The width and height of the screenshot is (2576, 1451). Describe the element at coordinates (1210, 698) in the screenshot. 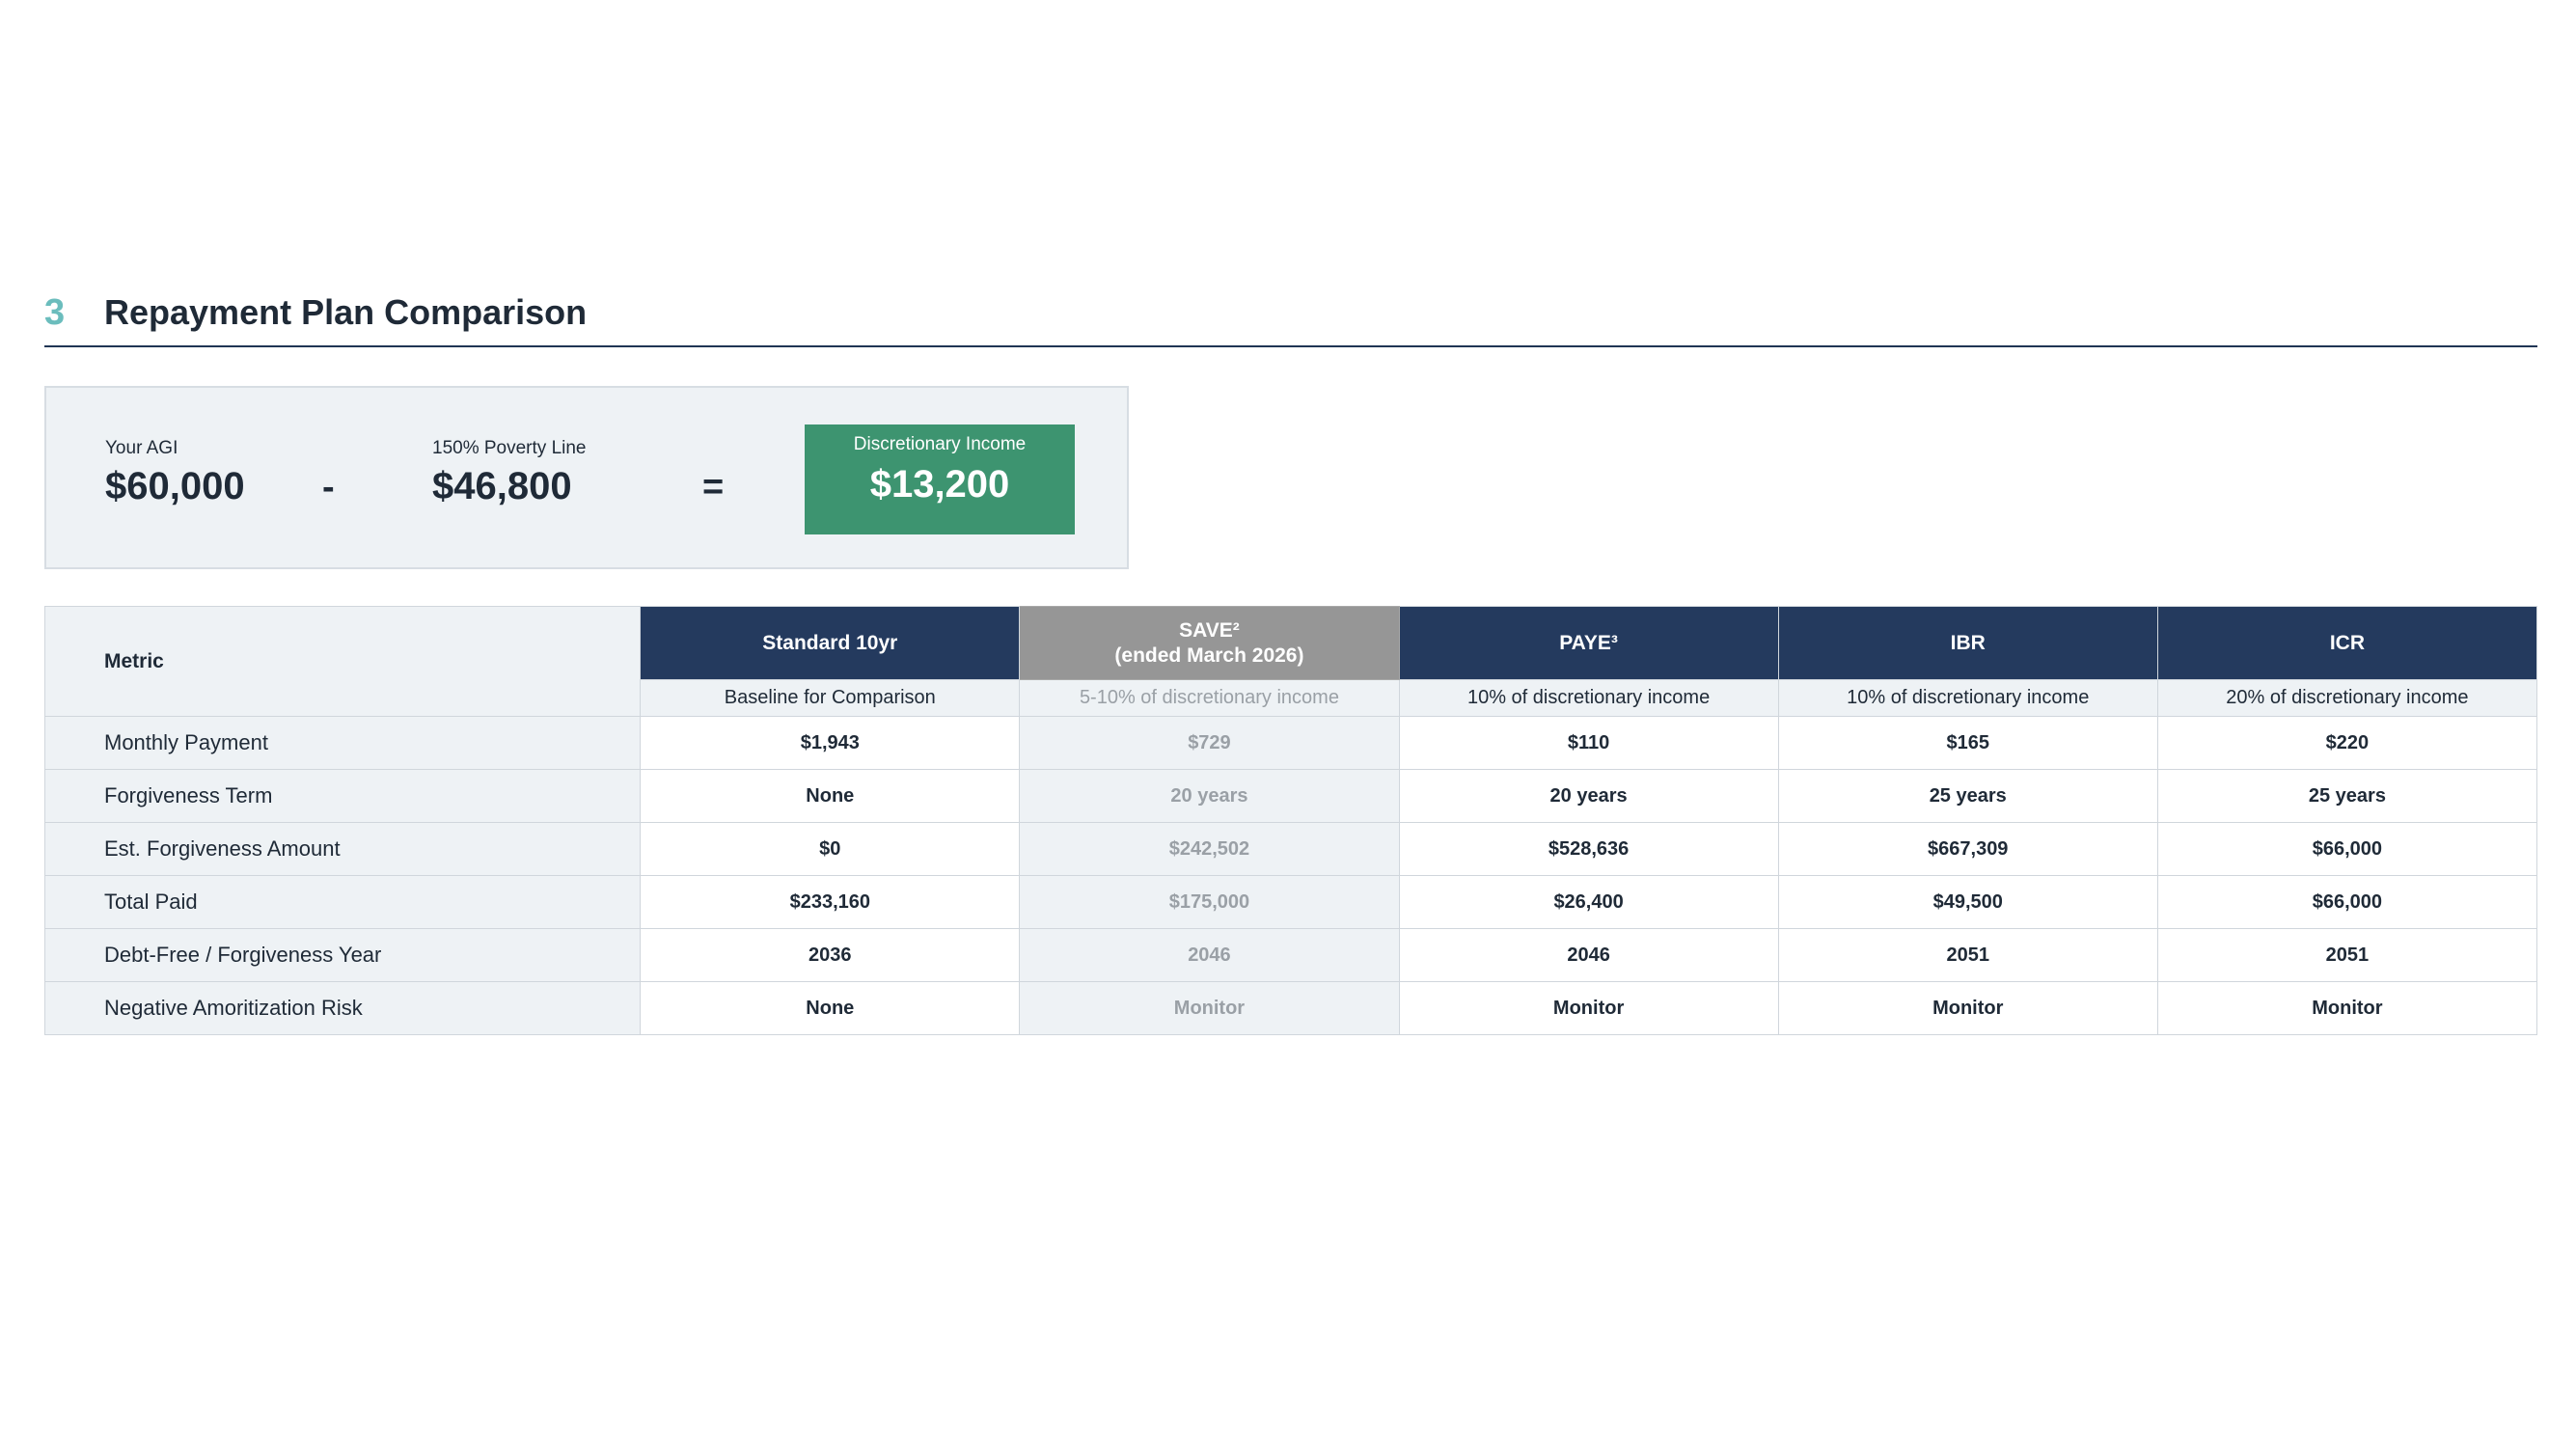

I see `plan-subtitle: 5-10% of discretionary income` at that location.